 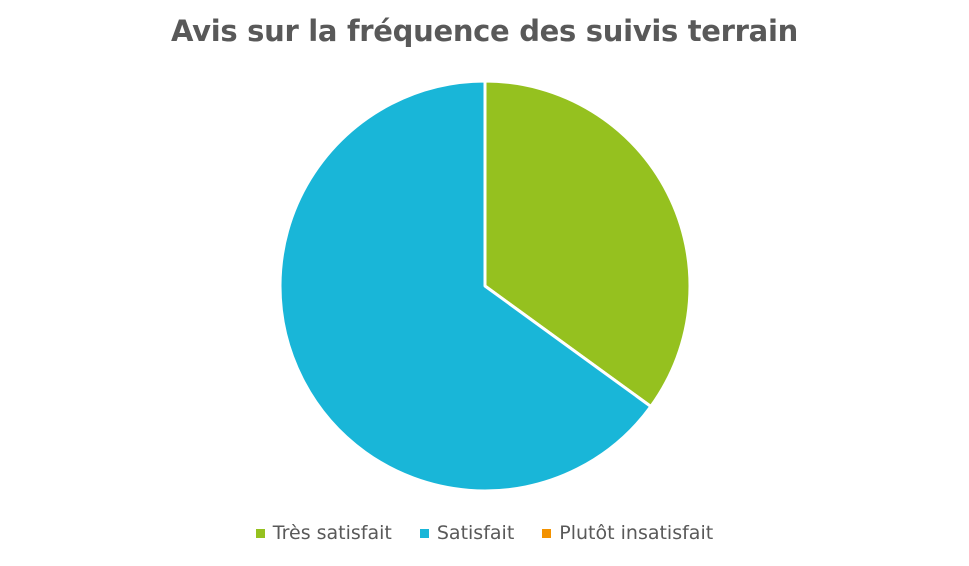 I want to click on legend-item: Satisfait, so click(x=467, y=533).